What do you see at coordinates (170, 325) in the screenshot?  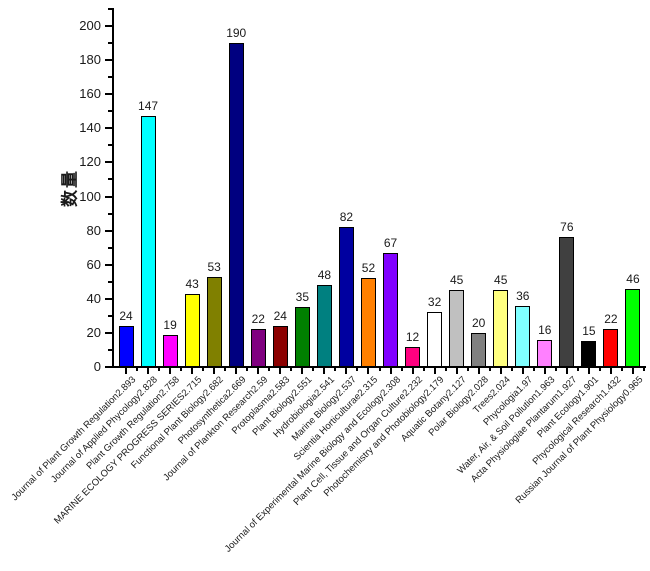 I see `bar-value-label: 19` at bounding box center [170, 325].